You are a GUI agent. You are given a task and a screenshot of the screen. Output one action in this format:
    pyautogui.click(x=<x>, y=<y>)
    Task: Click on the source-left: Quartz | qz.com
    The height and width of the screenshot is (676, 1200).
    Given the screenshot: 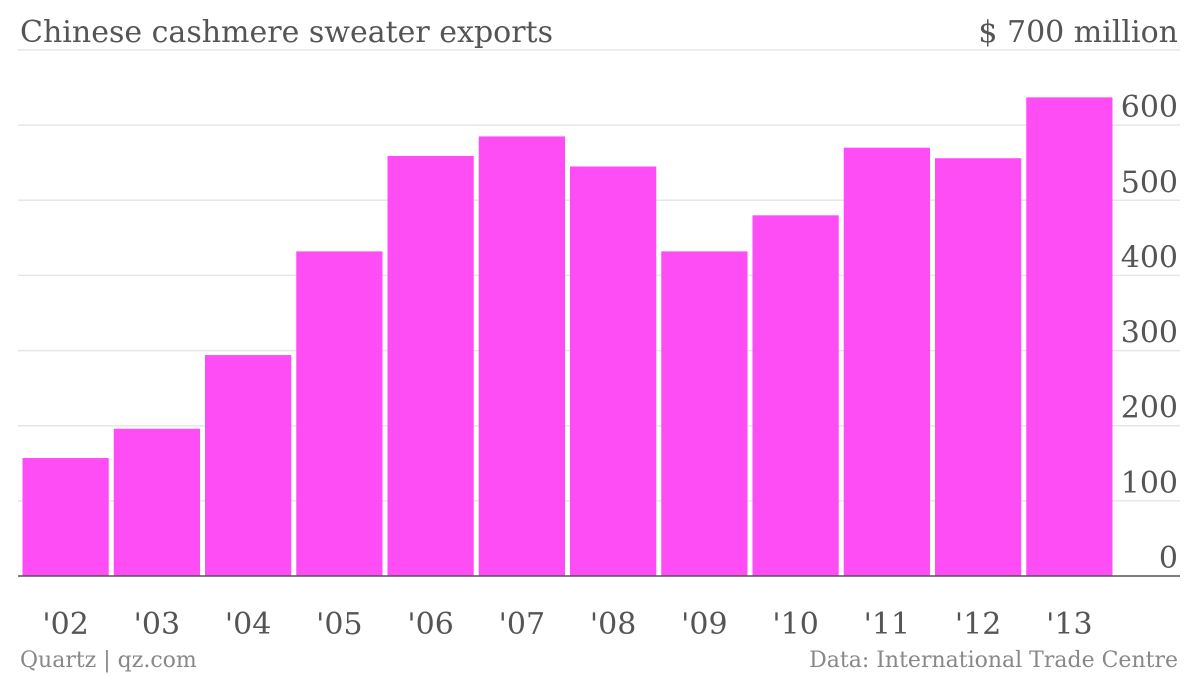 What is the action you would take?
    pyautogui.click(x=108, y=660)
    